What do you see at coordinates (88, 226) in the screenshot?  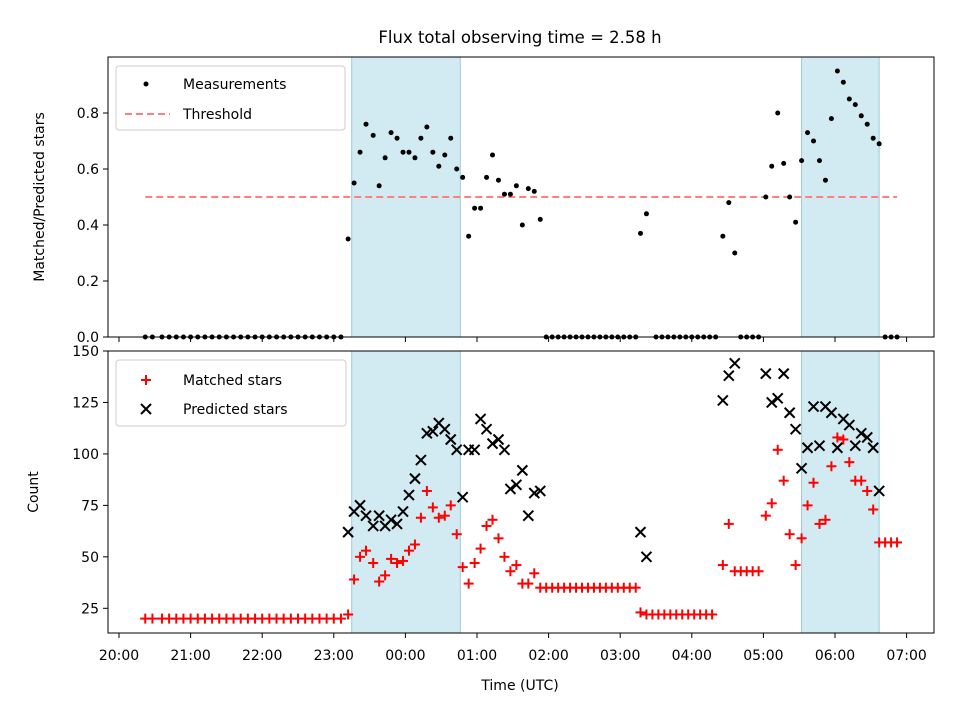 I see `y-tick-label: 0.4` at bounding box center [88, 226].